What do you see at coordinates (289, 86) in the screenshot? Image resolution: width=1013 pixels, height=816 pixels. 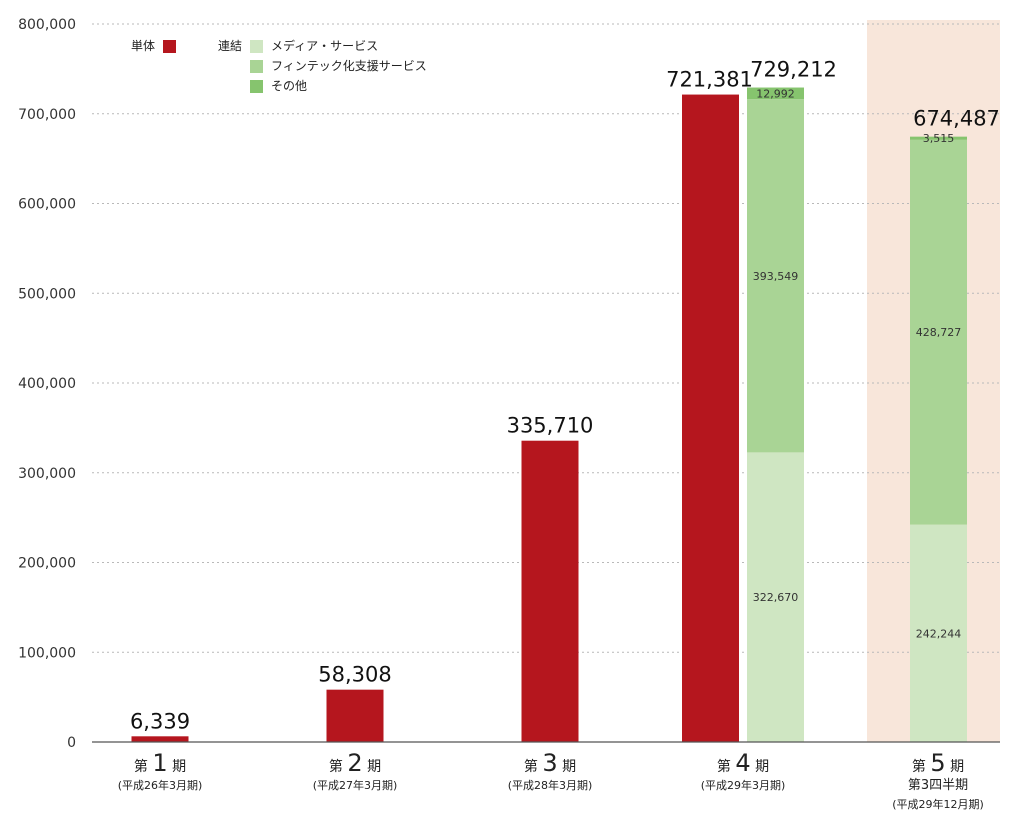 I see `legend-other-label: その他` at bounding box center [289, 86].